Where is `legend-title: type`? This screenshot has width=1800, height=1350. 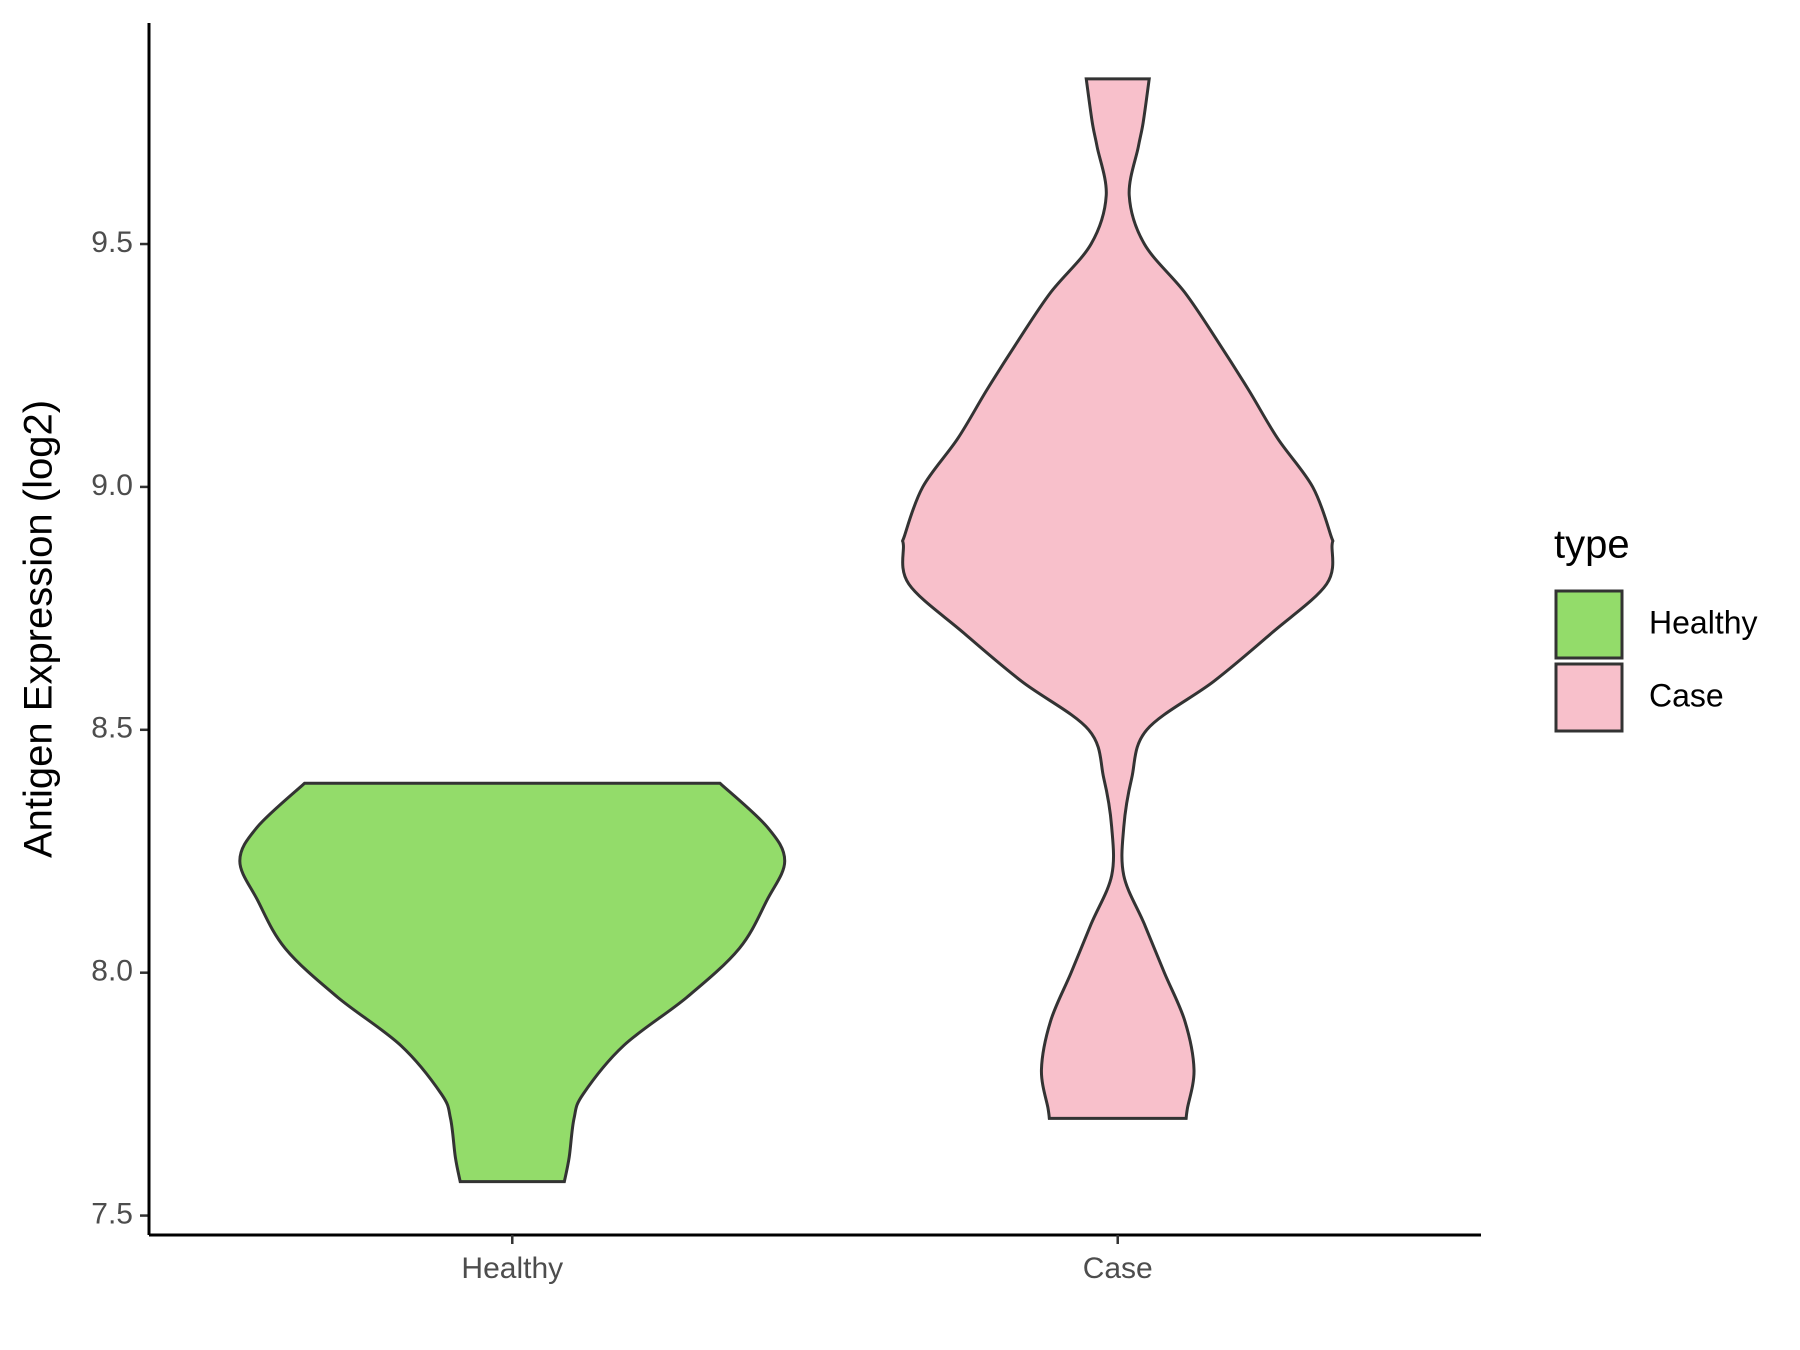
legend-title: type is located at coordinates (1592, 545).